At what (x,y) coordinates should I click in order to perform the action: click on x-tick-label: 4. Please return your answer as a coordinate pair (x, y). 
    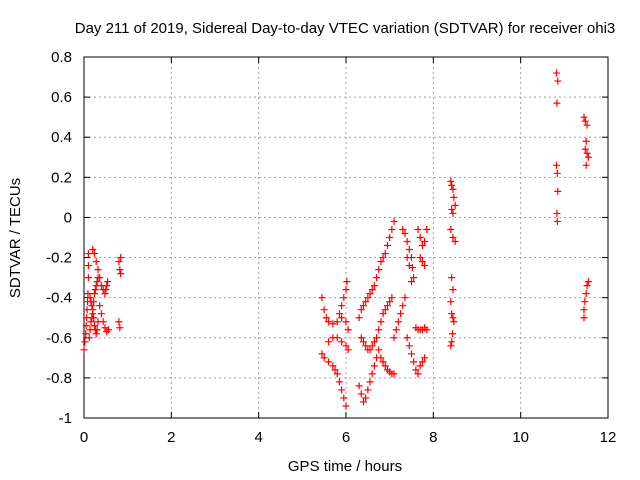
    Looking at the image, I should click on (258, 437).